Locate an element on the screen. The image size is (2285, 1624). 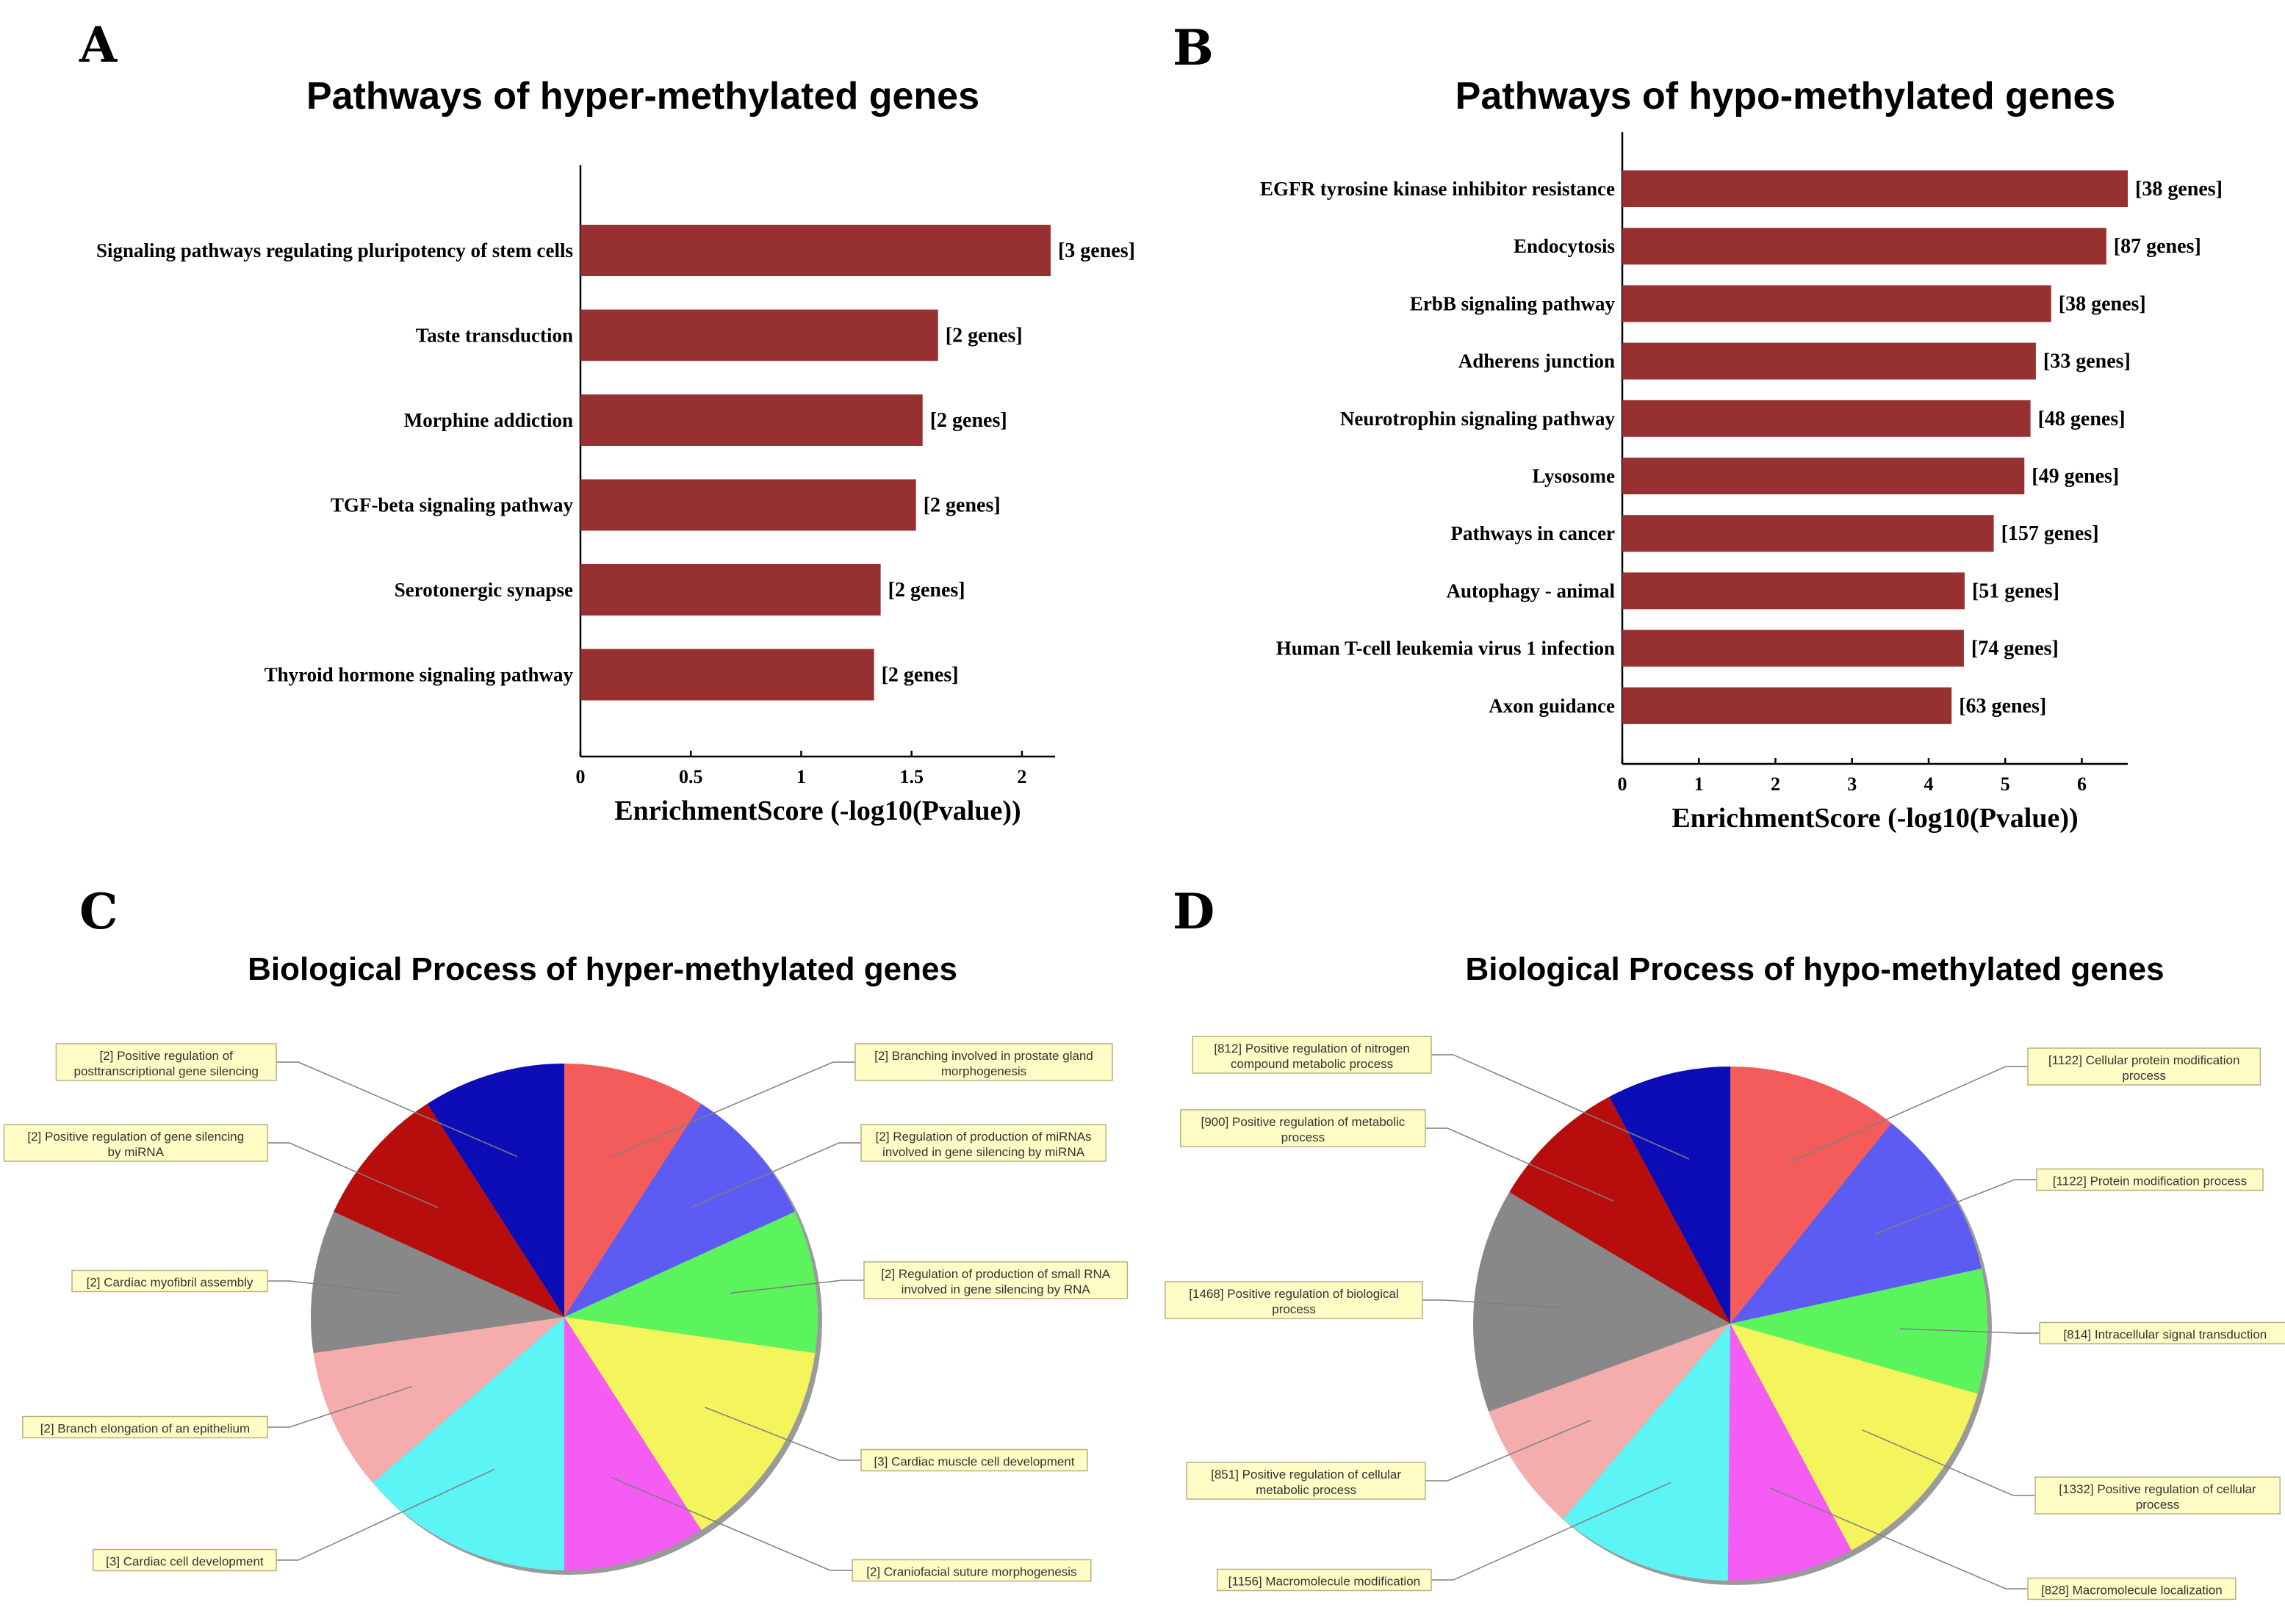
chart-b-category-label-8: Autophagy - animal is located at coordinates (1531, 591).